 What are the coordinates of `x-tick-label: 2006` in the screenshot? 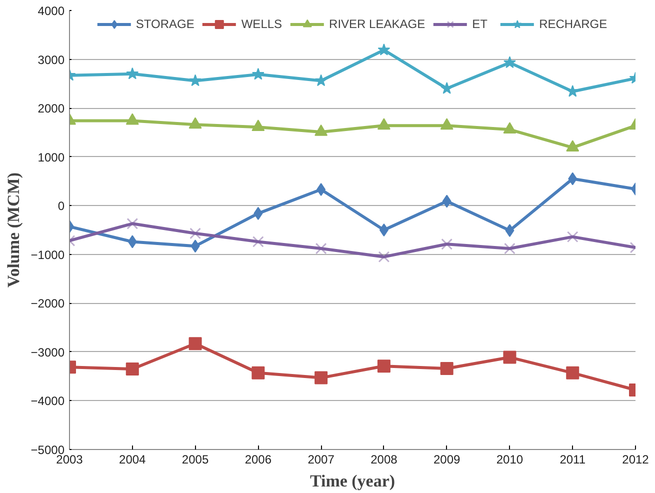 It's located at (258, 459).